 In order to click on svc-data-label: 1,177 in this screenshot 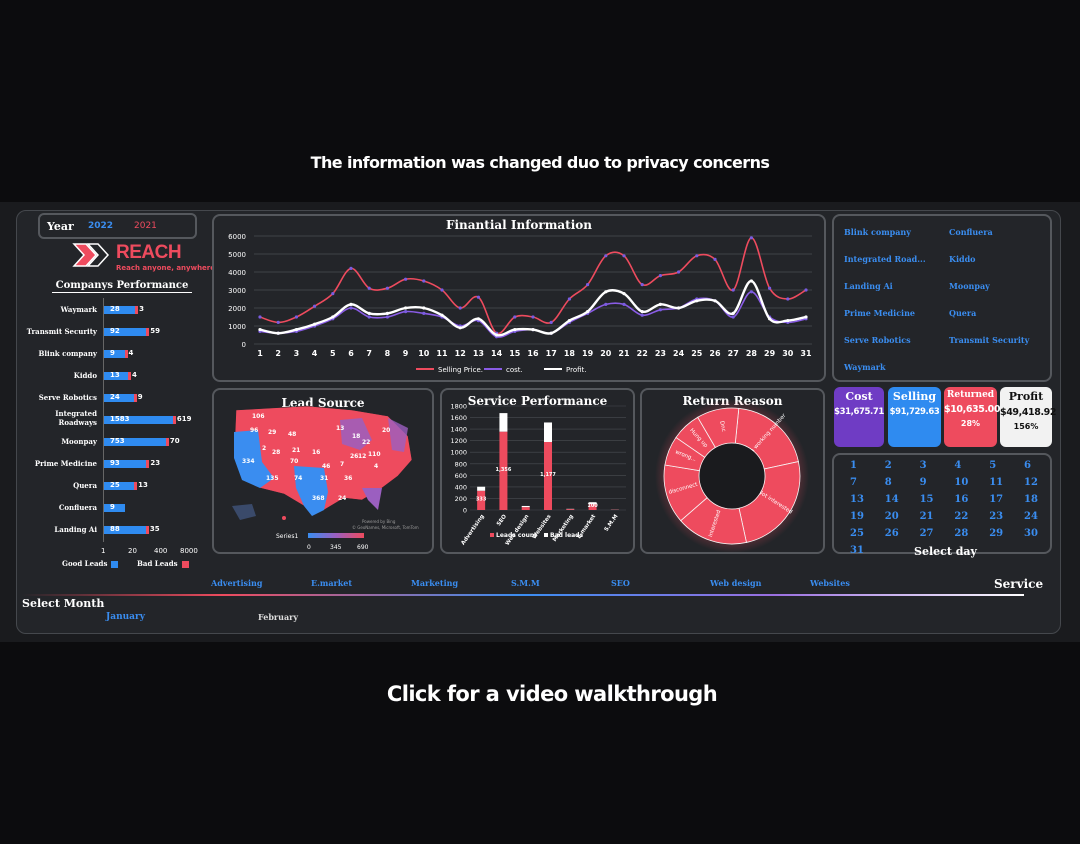, I will do `click(548, 475)`.